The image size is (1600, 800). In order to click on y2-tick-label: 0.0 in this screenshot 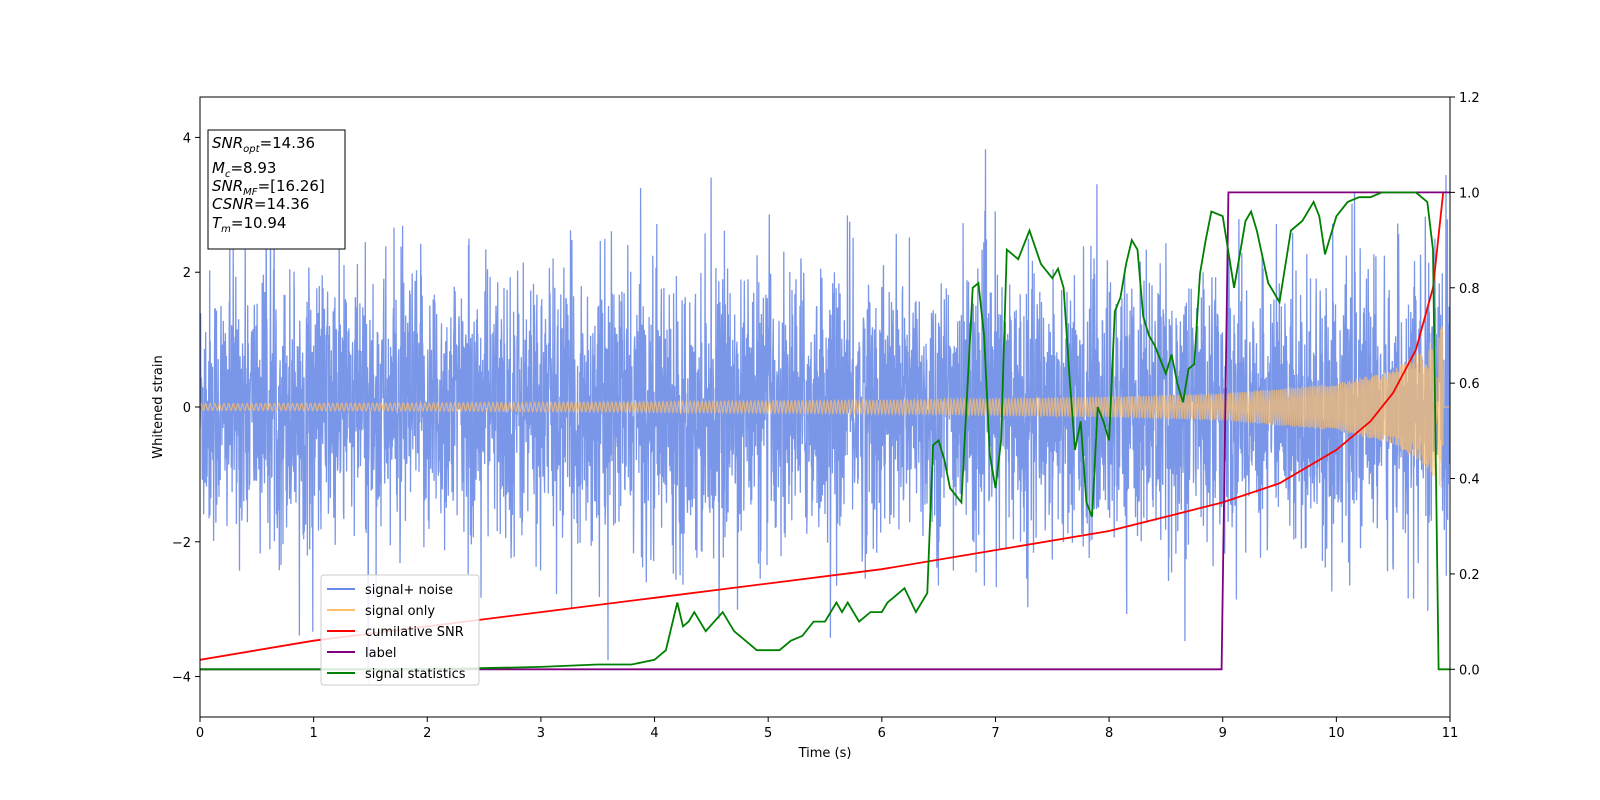, I will do `click(1469, 670)`.